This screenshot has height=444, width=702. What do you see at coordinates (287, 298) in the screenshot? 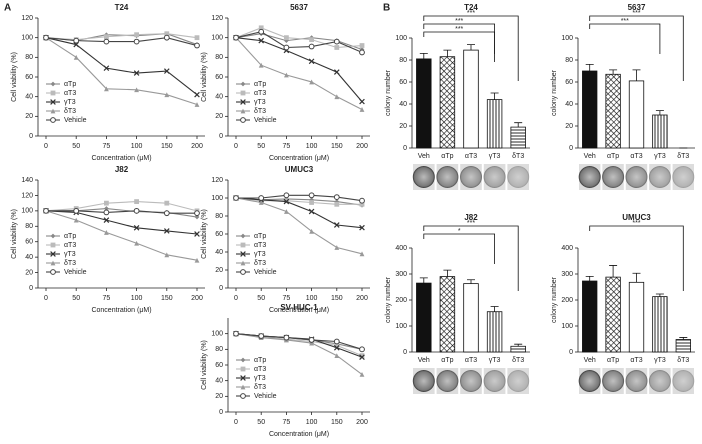
I see `x-tick-label: 75` at bounding box center [287, 298].